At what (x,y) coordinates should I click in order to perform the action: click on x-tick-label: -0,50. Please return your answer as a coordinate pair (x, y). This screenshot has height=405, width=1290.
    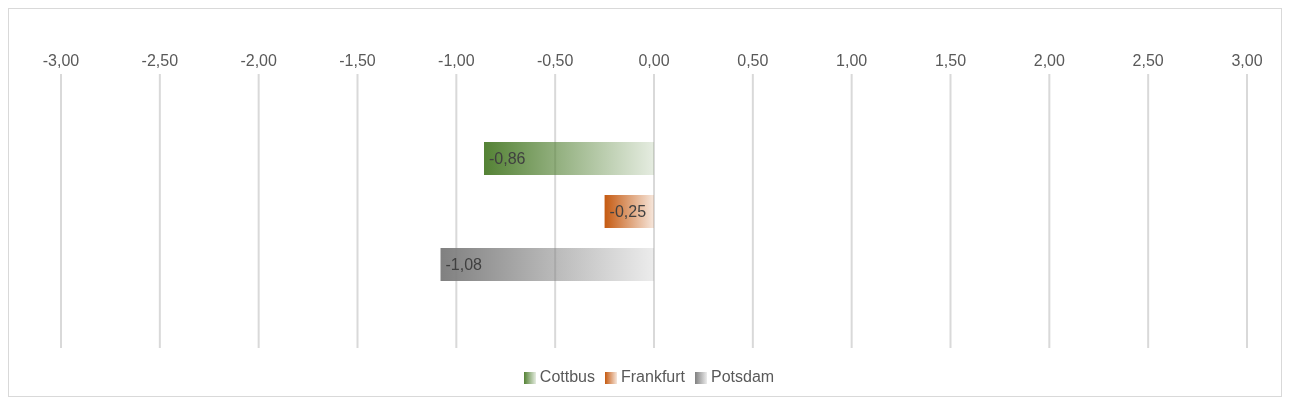
    Looking at the image, I should click on (555, 60).